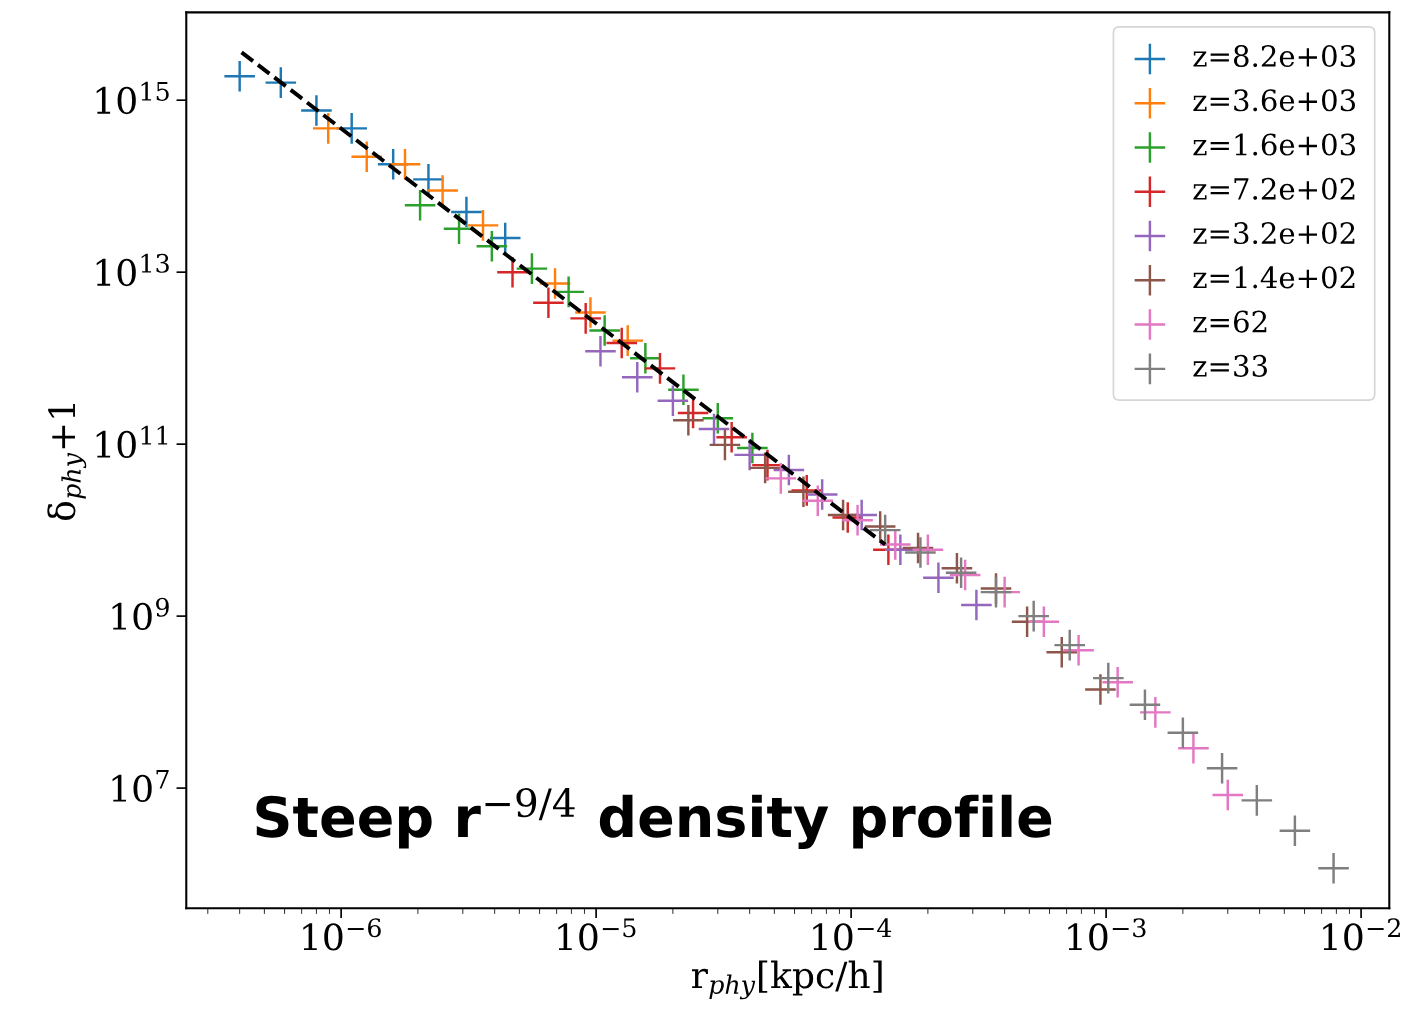  What do you see at coordinates (852, 934) in the screenshot?
I see `x-tick-label: 10$^{−4}$` at bounding box center [852, 934].